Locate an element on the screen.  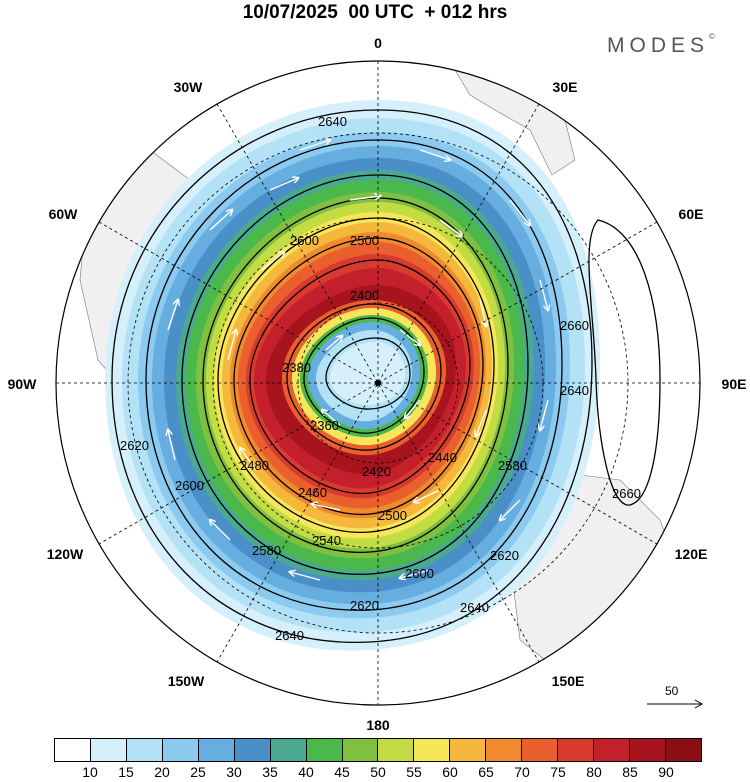
colorbar-tick-label: 30 is located at coordinates (234, 772).